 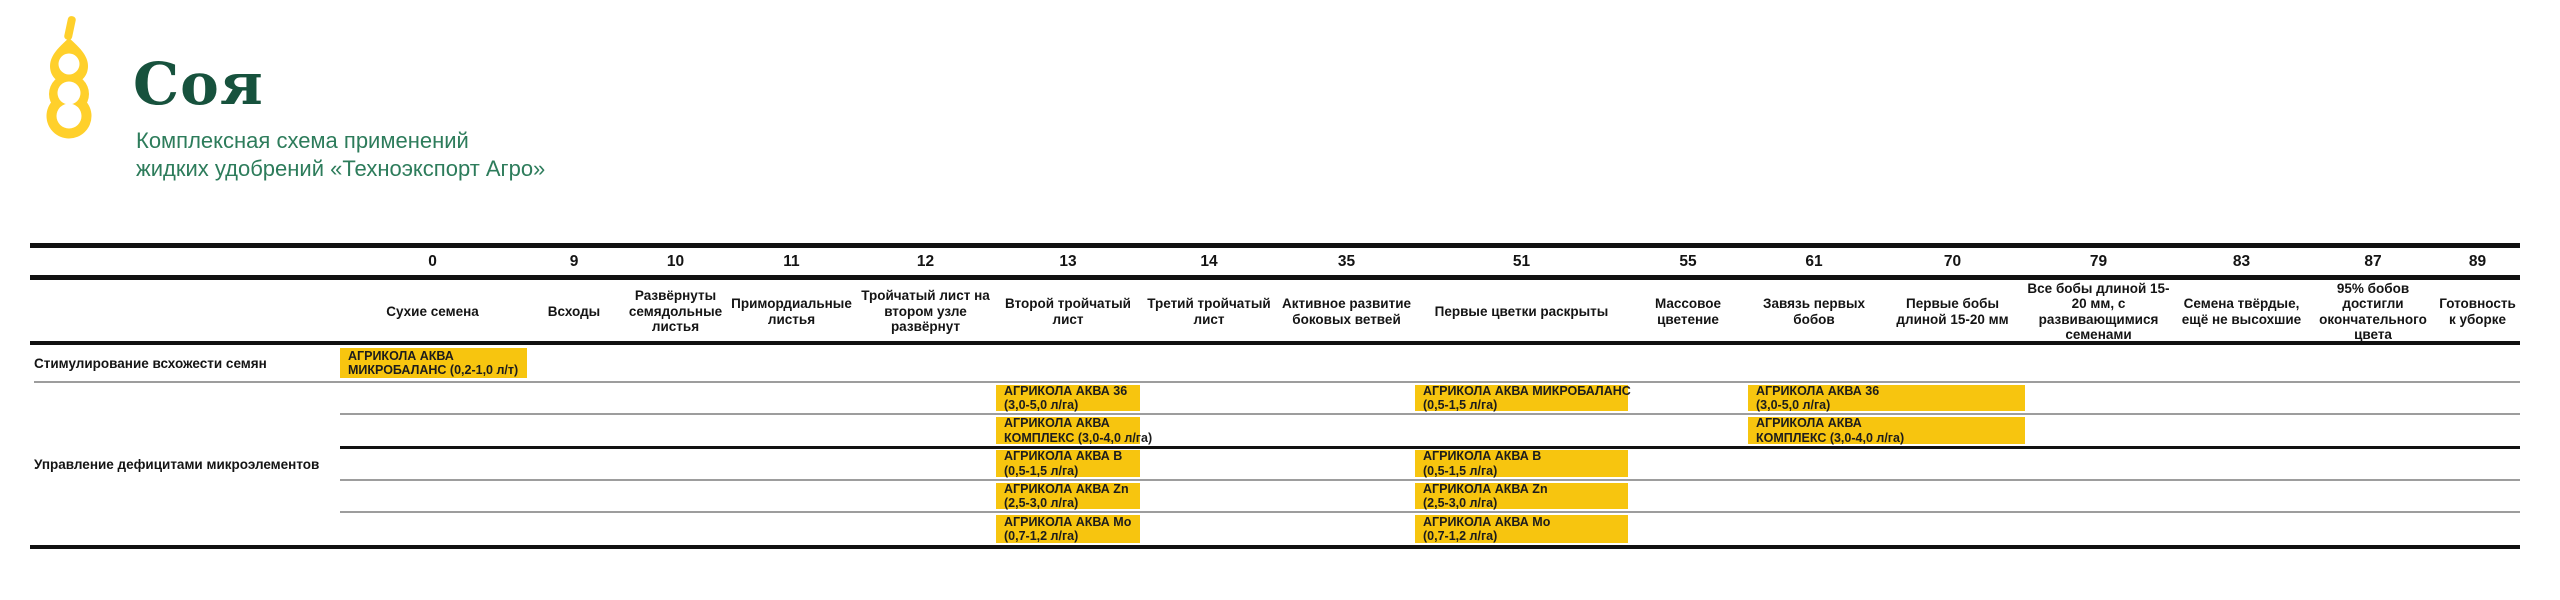 I want to click on stage-label-13: Второй тройчатый лист, so click(x=1068, y=311).